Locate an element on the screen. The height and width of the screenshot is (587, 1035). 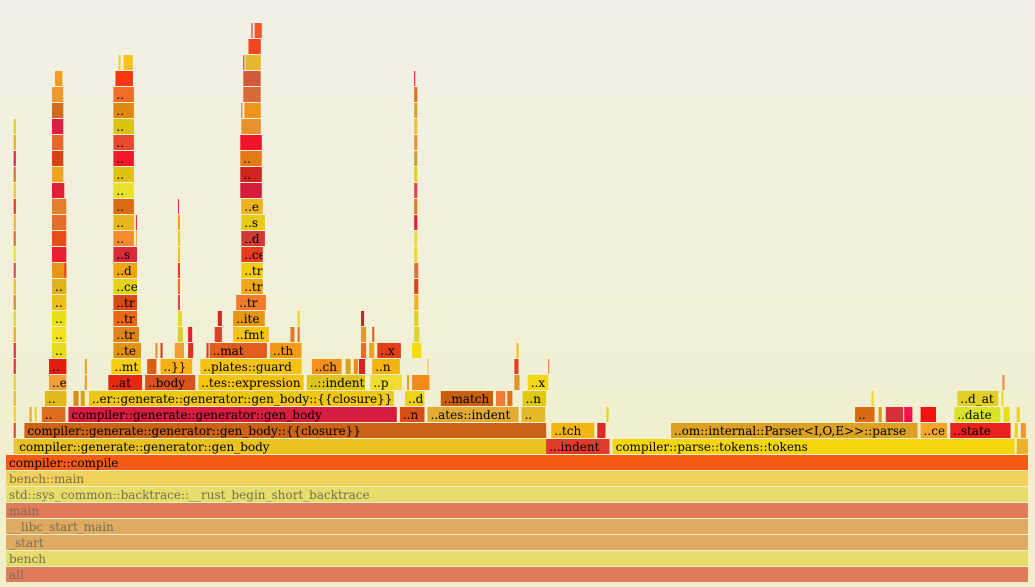
frame: ..th is located at coordinates (285, 350).